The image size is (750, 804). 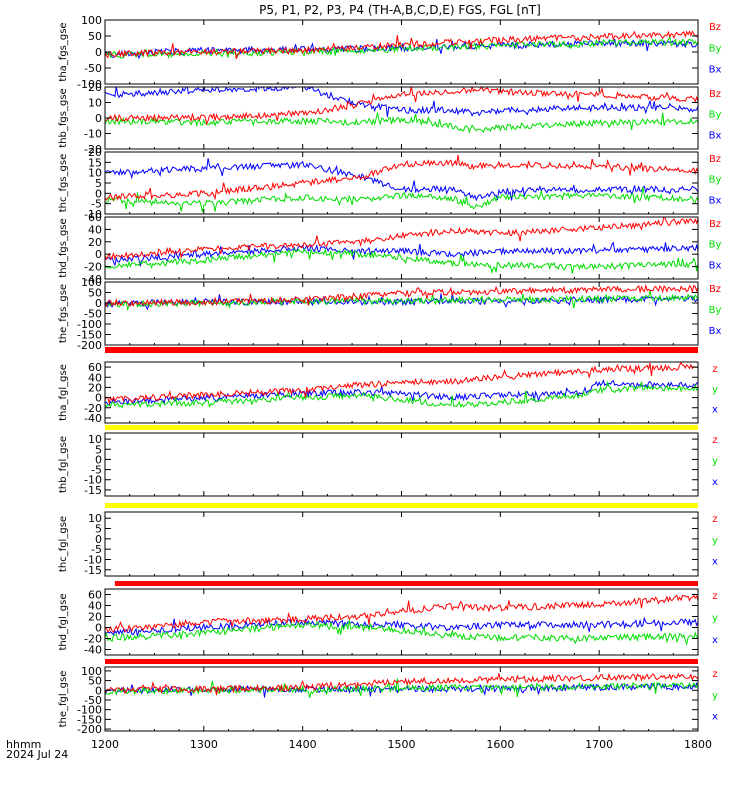 What do you see at coordinates (93, 480) in the screenshot?
I see `ytick-label: -10` at bounding box center [93, 480].